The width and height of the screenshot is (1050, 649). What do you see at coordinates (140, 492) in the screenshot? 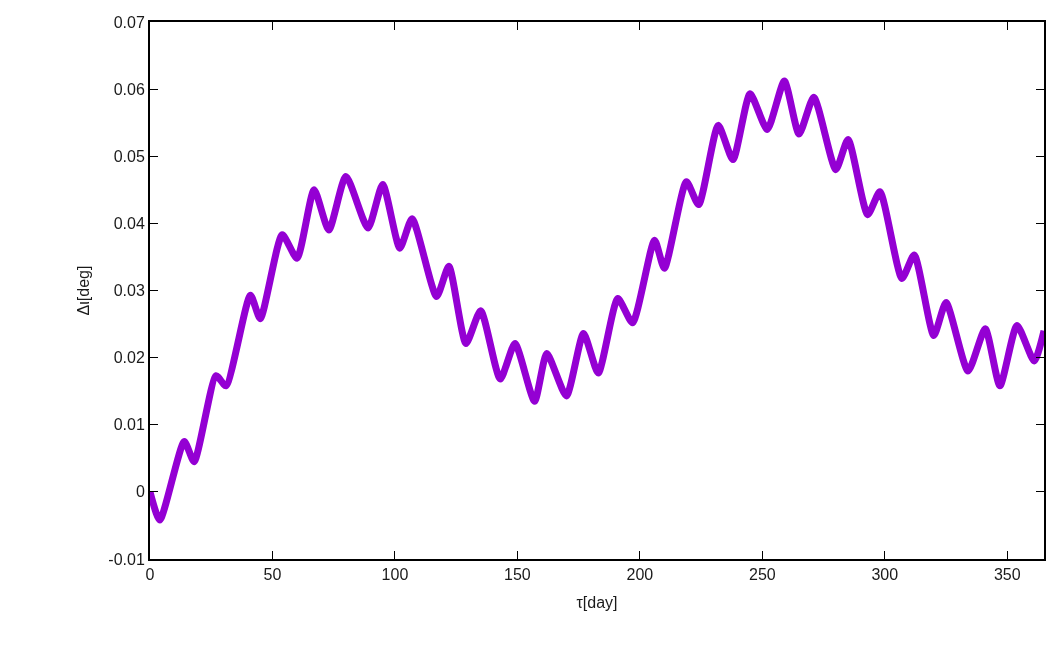
I see `y-tick-label: 0` at bounding box center [140, 492].